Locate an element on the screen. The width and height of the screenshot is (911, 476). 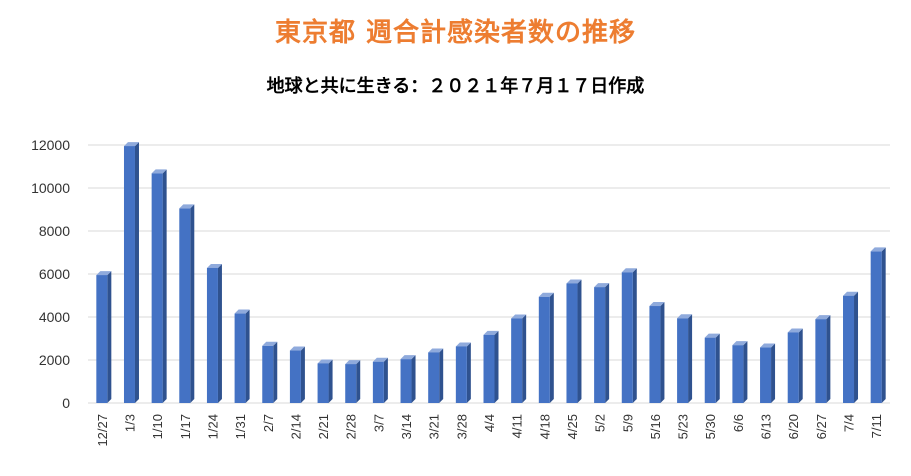
chart-title: 東京都 週合計感染者数の推移 is located at coordinates (455, 33).